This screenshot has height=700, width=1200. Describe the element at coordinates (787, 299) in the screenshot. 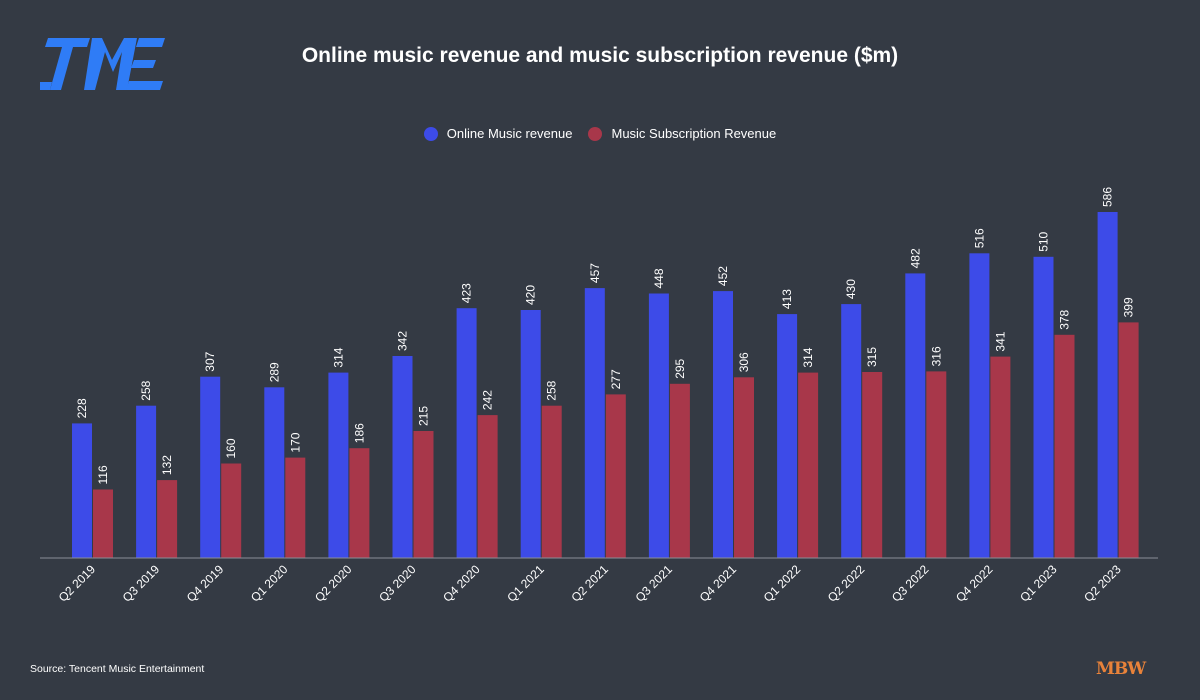

I see `data-label-online-music-revenue-q1-2022: 413` at that location.